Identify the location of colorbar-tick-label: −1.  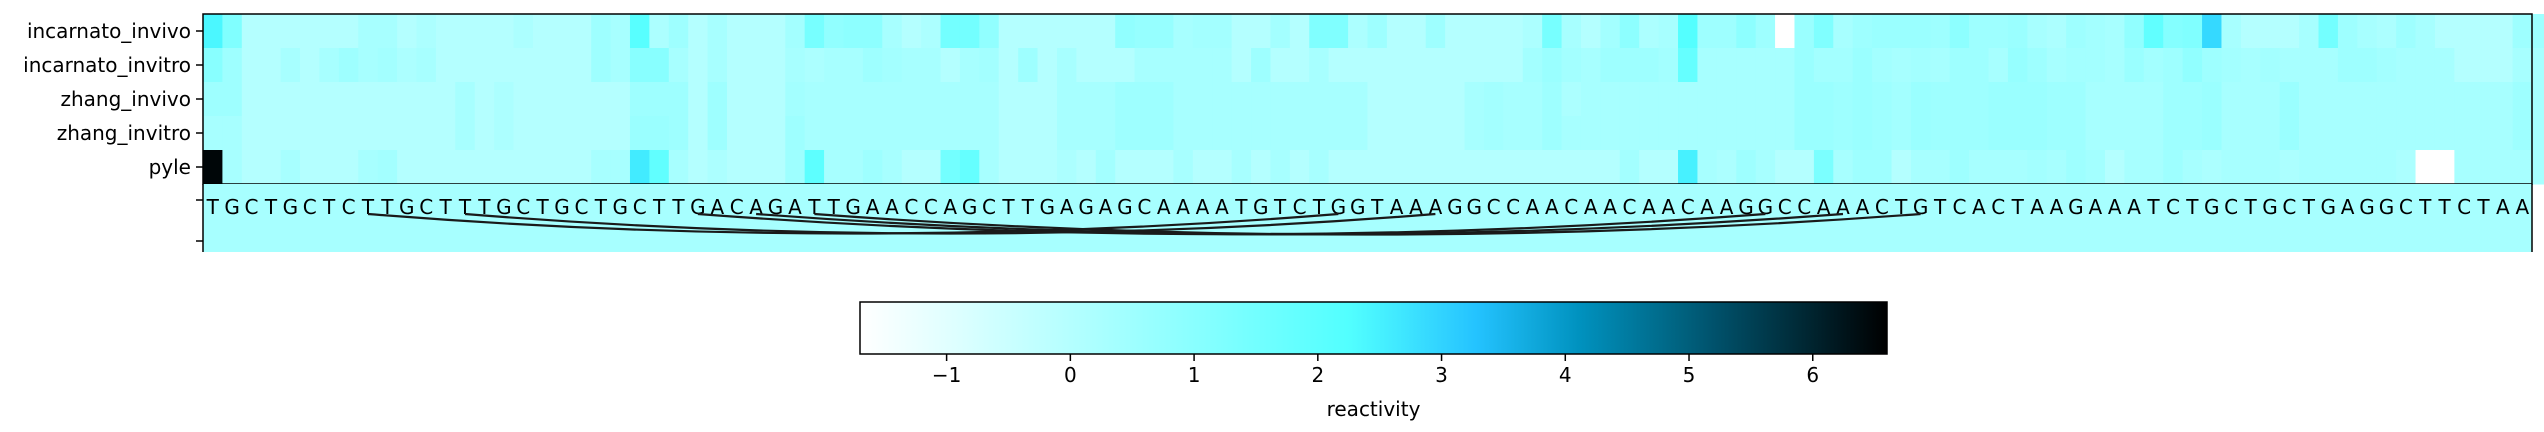
(946, 375).